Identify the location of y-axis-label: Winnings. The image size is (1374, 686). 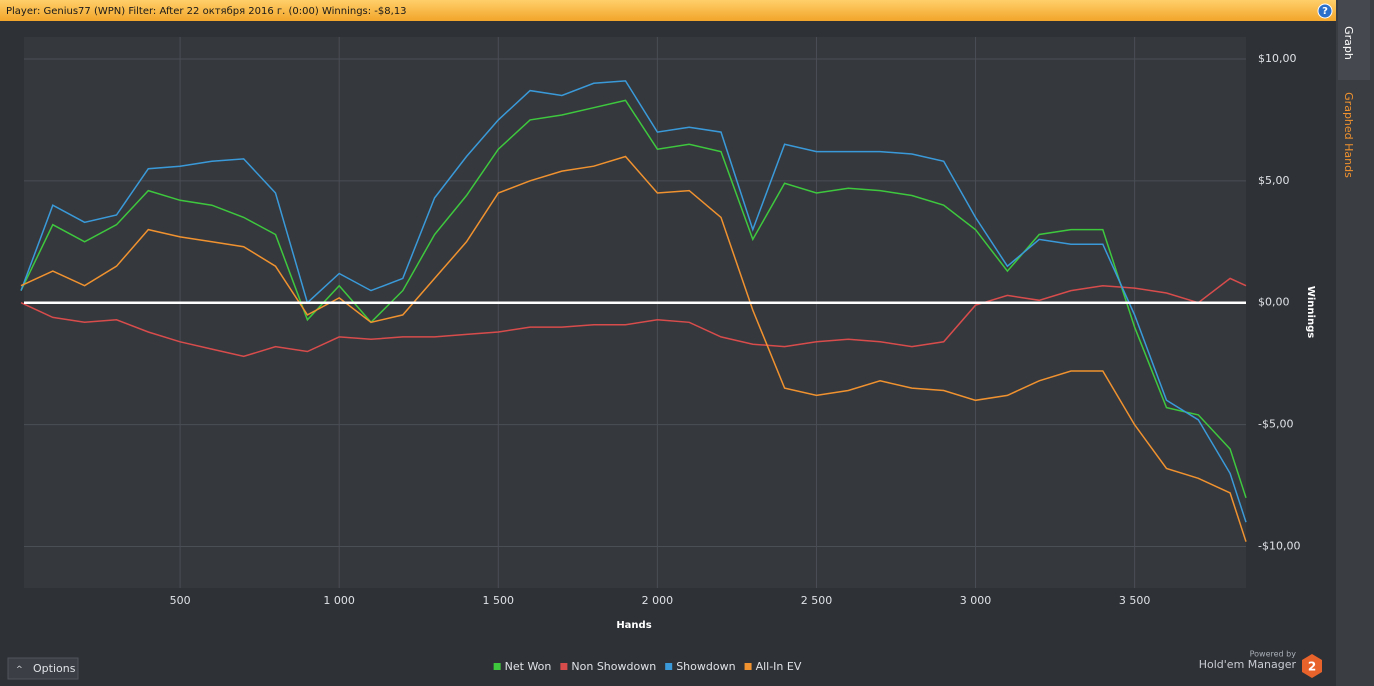
(1310, 312).